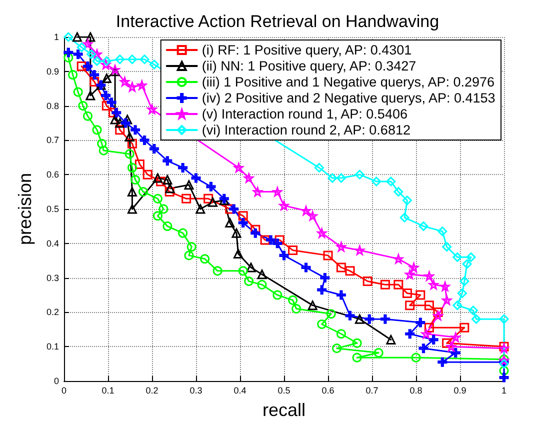 This screenshot has height=432, width=555. I want to click on y-tick-label: 0.4, so click(52, 243).